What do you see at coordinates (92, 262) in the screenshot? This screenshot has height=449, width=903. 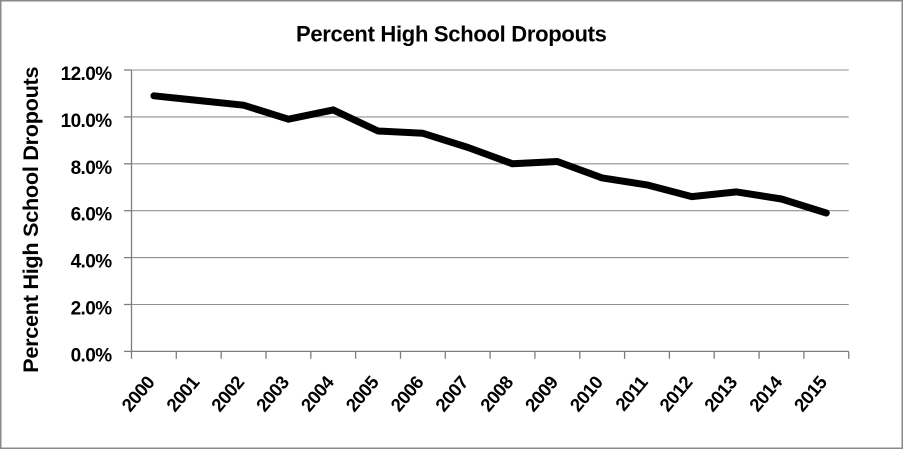 I see `svg-text: 4.0%` at bounding box center [92, 262].